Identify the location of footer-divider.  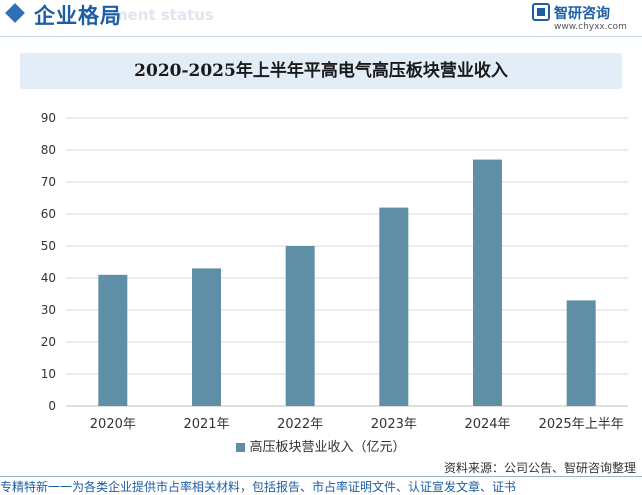
(321, 476).